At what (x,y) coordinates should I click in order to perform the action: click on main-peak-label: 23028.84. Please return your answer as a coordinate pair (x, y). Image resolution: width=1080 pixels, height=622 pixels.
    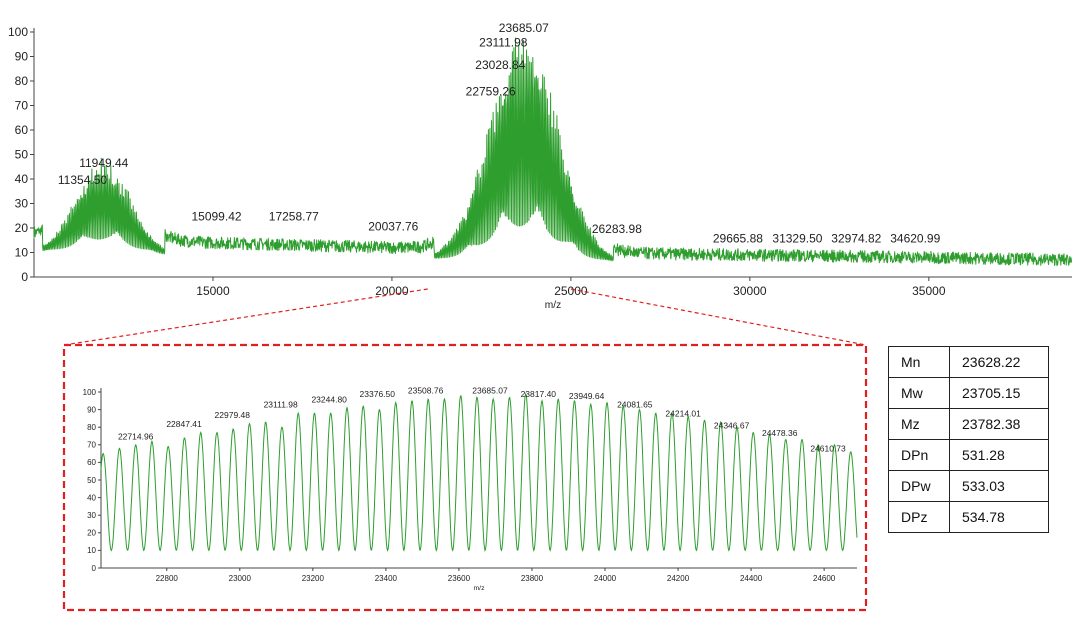
    Looking at the image, I should click on (500, 65).